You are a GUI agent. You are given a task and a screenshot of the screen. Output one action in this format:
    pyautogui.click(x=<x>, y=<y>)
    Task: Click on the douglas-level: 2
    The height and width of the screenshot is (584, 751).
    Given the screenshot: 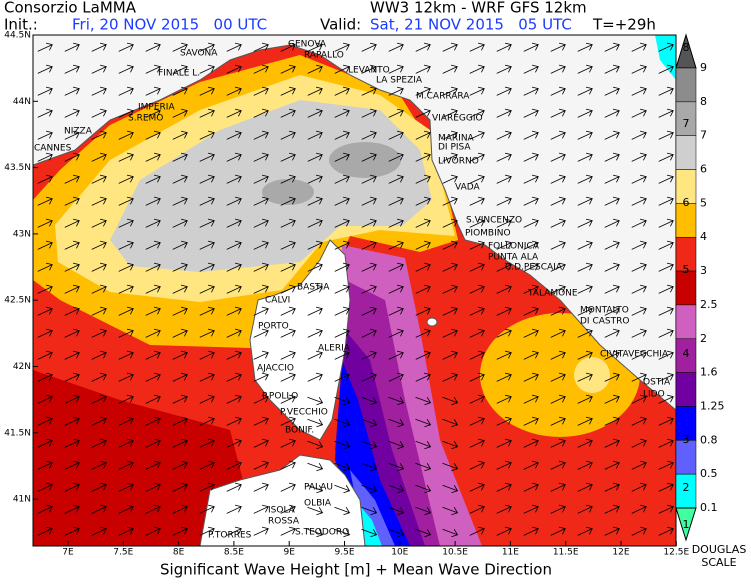 What is the action you would take?
    pyautogui.click(x=686, y=487)
    